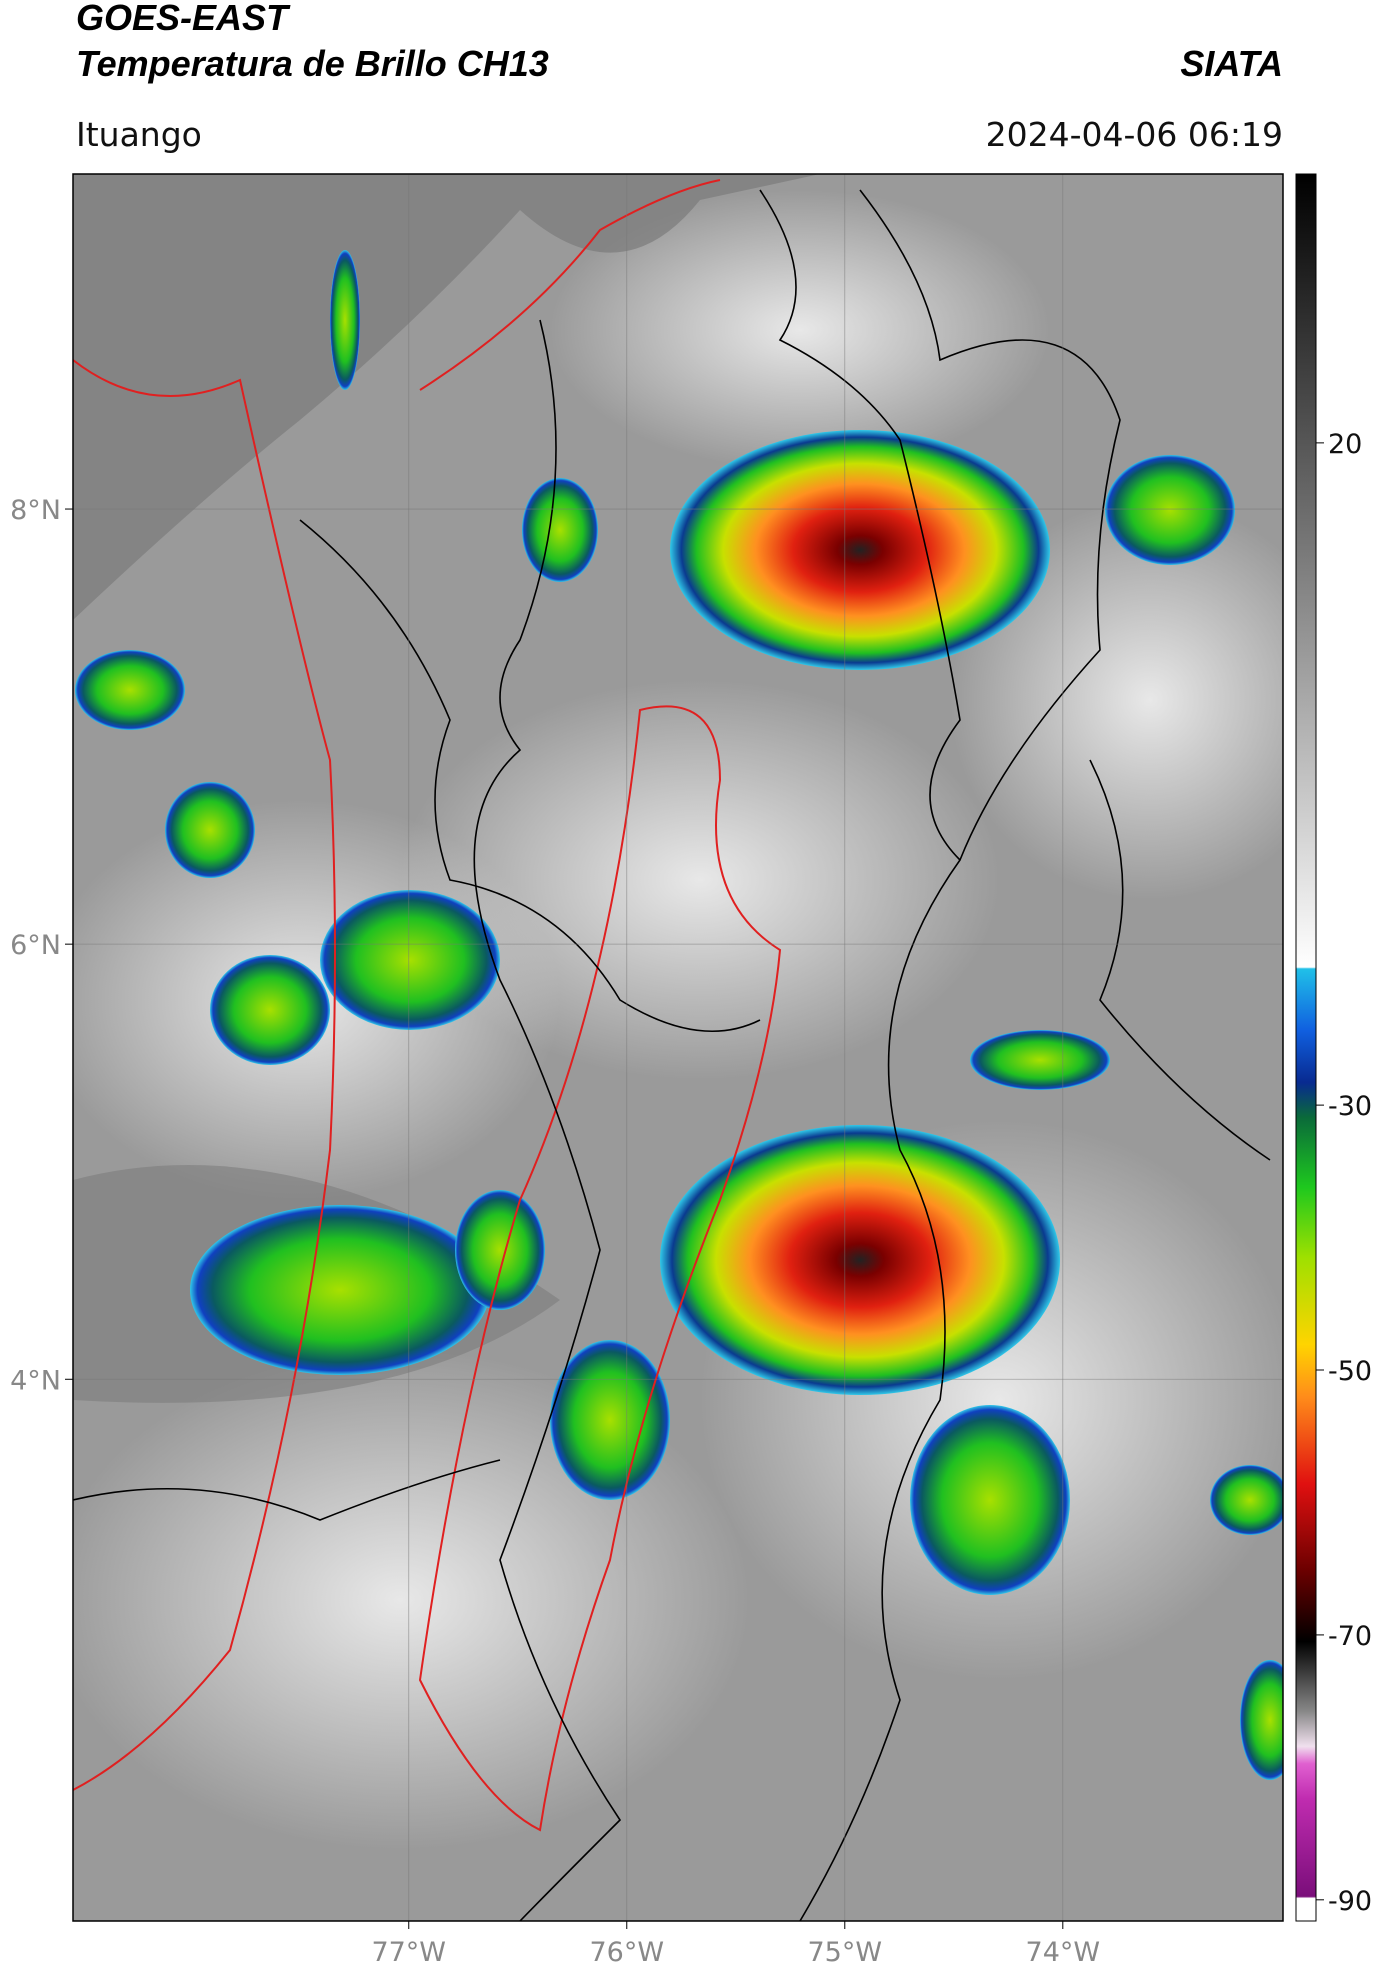 The height and width of the screenshot is (1981, 1384). What do you see at coordinates (312, 63) in the screenshot?
I see `subtitle: Temperatura de Brillo CH13` at bounding box center [312, 63].